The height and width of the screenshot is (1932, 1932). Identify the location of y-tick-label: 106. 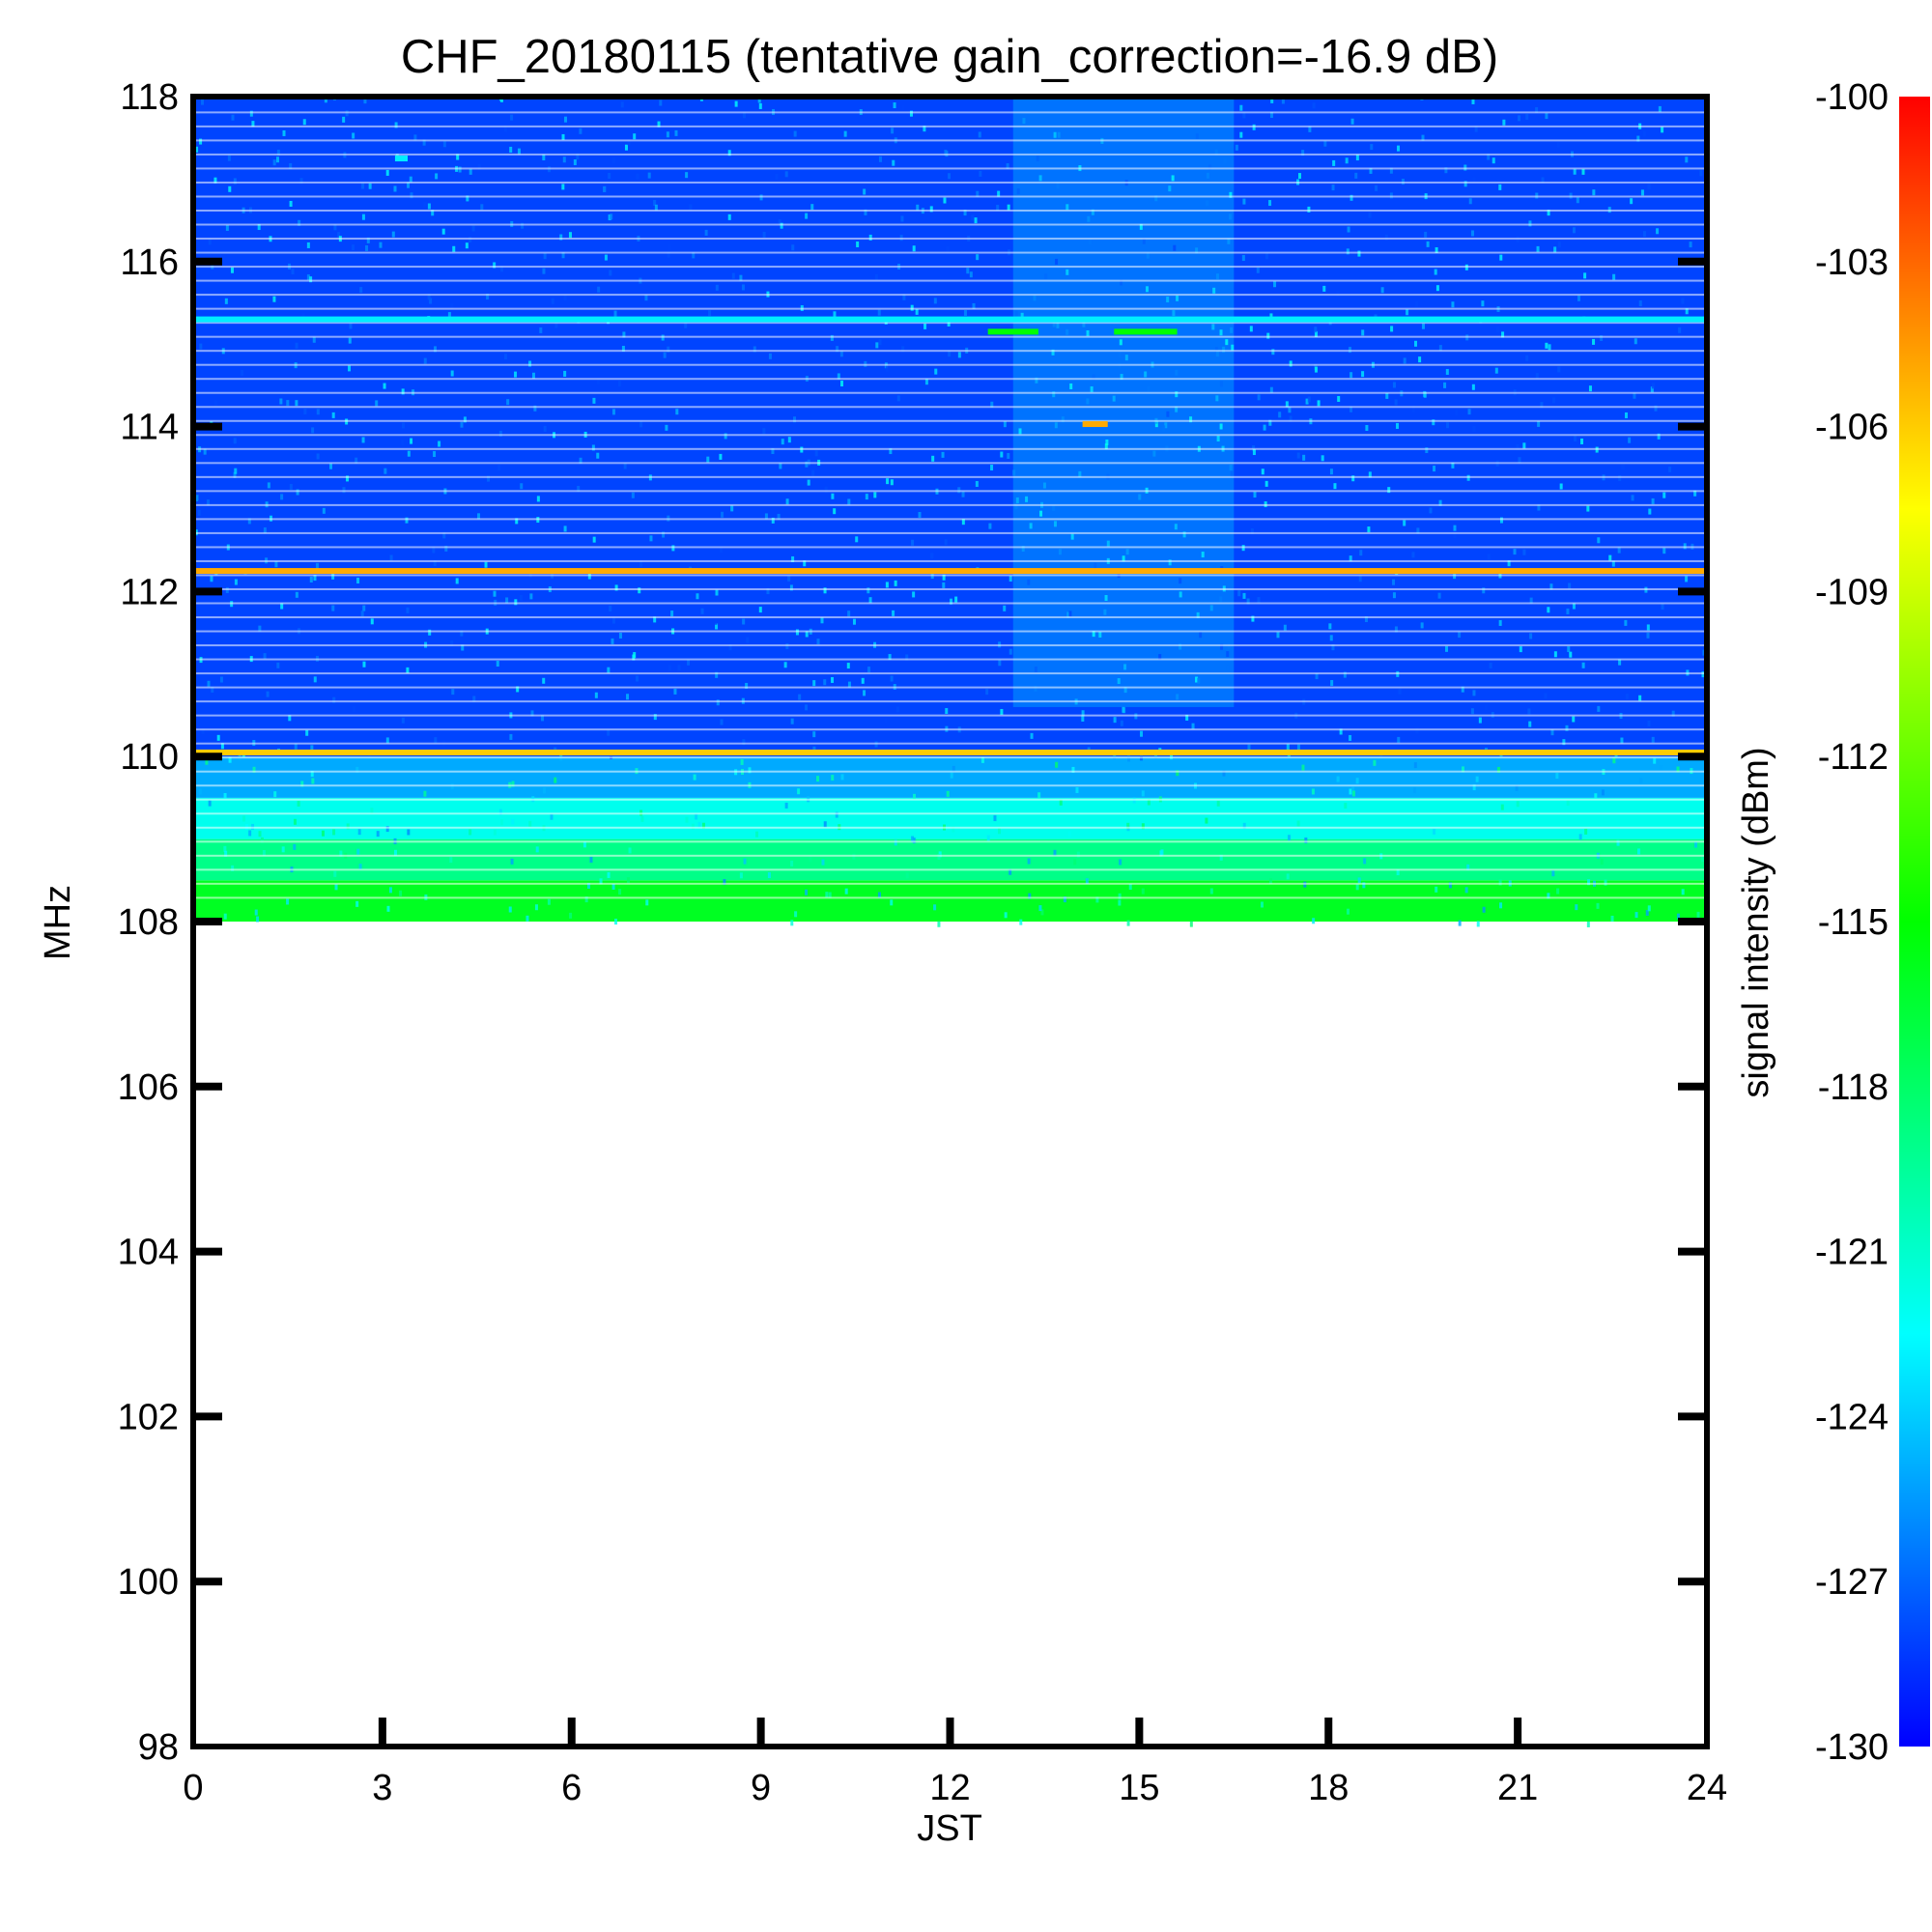
(148, 1087).